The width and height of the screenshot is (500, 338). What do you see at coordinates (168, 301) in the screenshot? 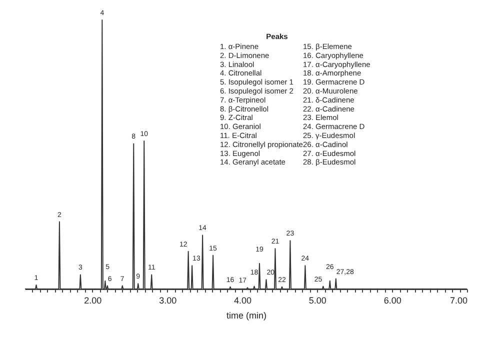
I see `x-tick-label: 3.00` at bounding box center [168, 301].